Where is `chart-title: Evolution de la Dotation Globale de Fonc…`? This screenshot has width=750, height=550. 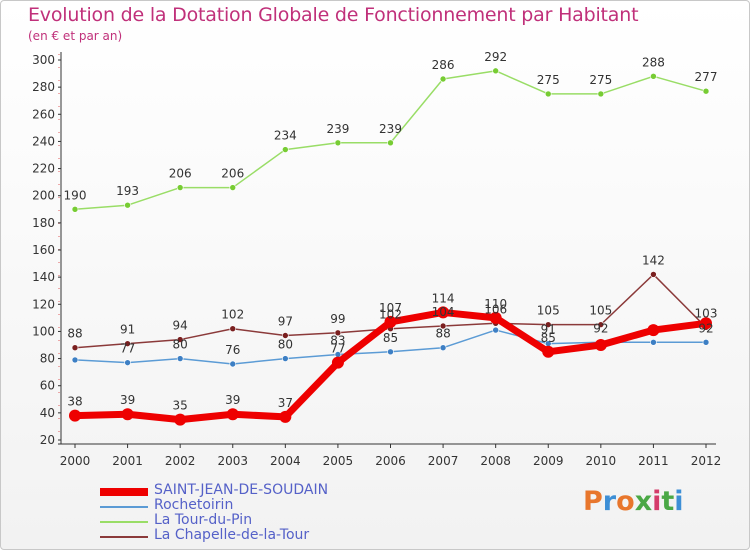
chart-title: Evolution de la Dotation Globale de Fonc… is located at coordinates (333, 15).